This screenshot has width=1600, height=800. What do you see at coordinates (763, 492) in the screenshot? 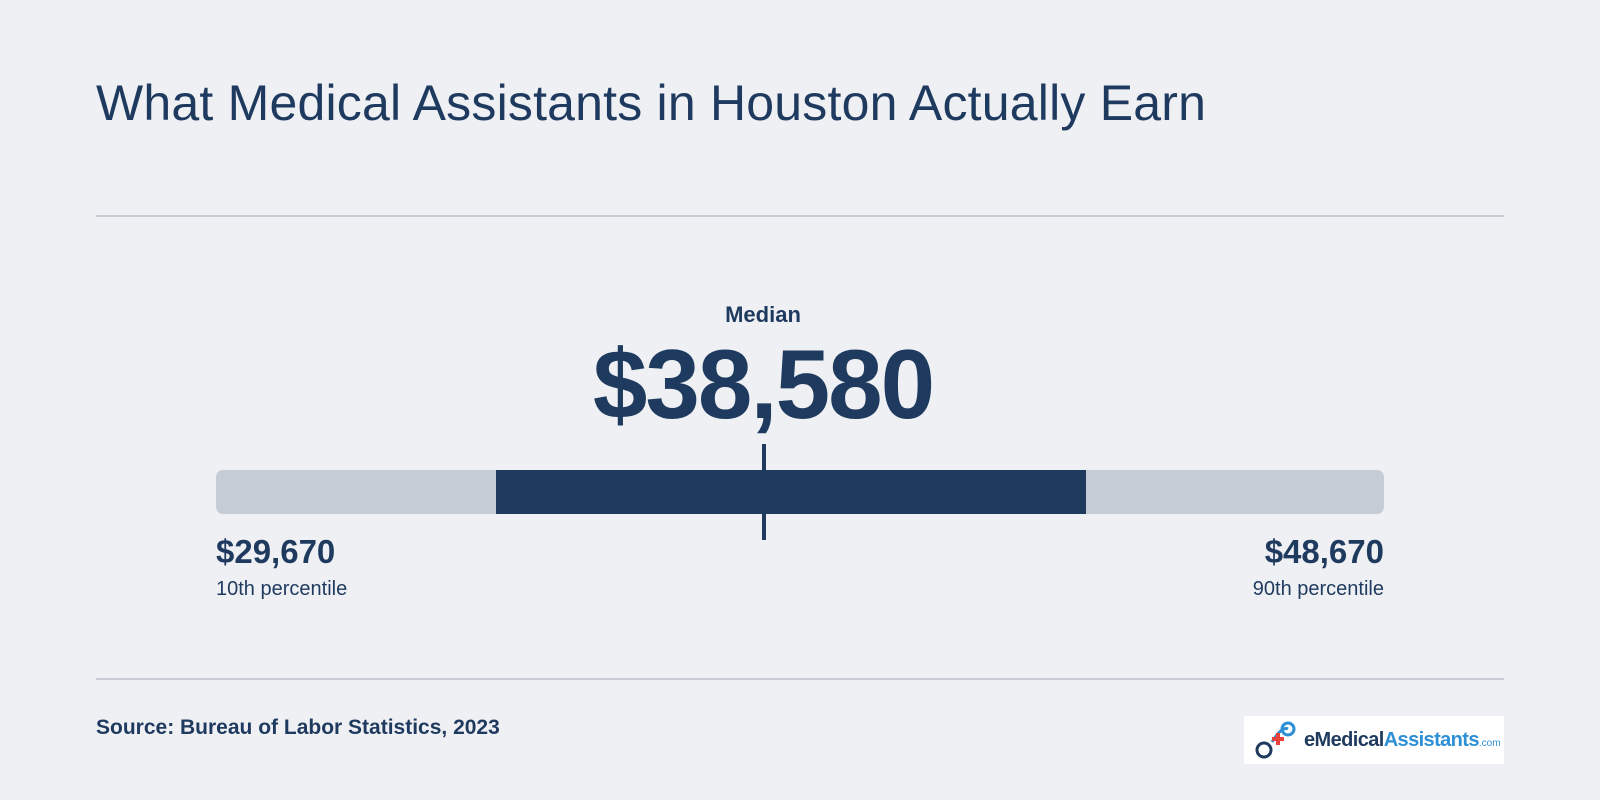
I see `median-marker` at bounding box center [763, 492].